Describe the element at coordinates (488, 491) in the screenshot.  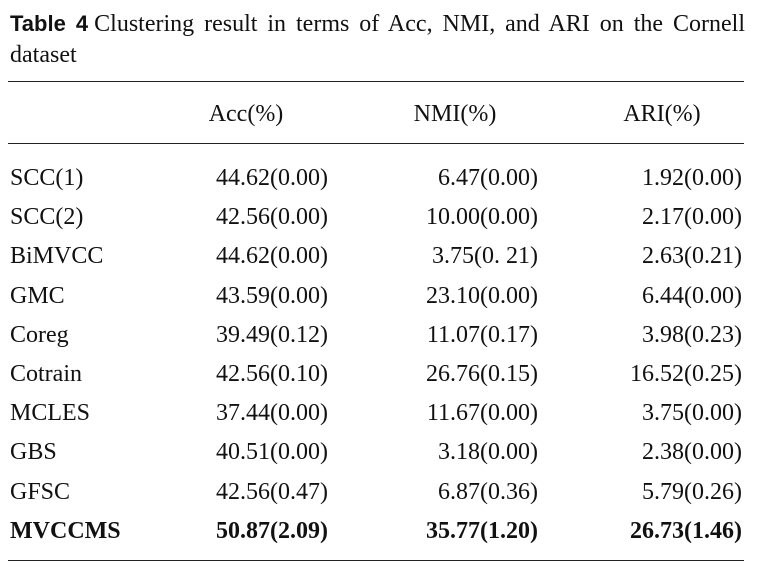
I see `metric-value: 6.87(0.36)` at that location.